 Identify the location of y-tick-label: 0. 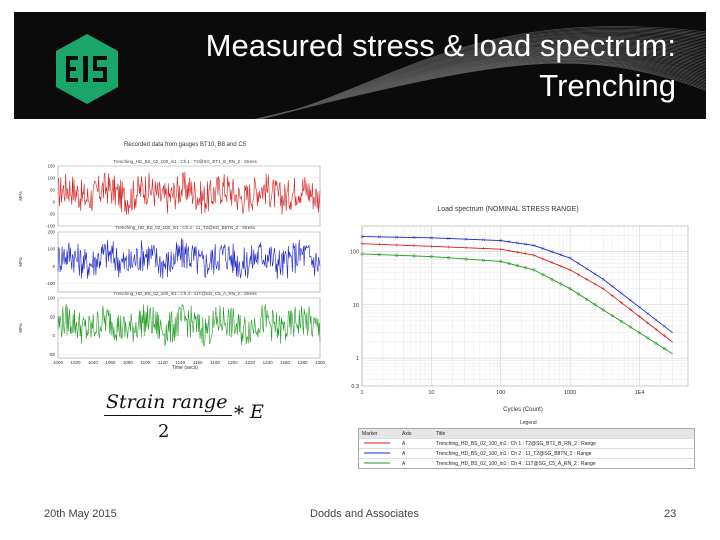
(53, 266).